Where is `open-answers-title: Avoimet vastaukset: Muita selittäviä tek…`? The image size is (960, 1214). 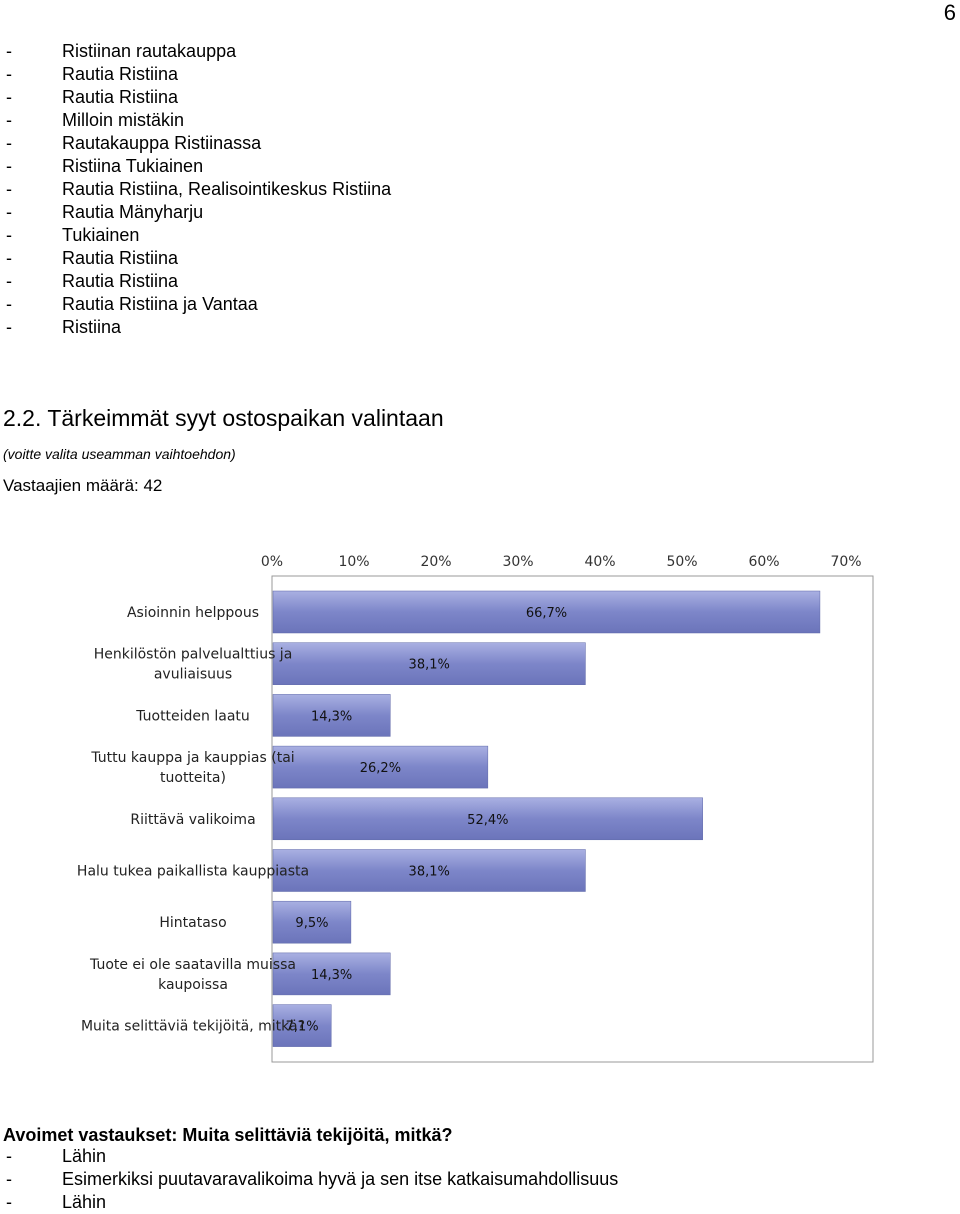 open-answers-title: Avoimet vastaukset: Muita selittäviä tek… is located at coordinates (228, 1135).